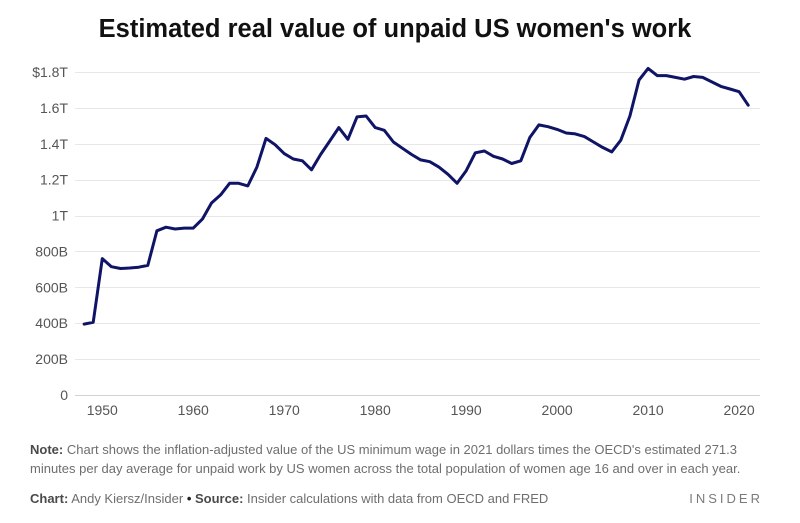 This screenshot has height=523, width=800. What do you see at coordinates (51, 359) in the screenshot?
I see `y-tick-label: 200B` at bounding box center [51, 359].